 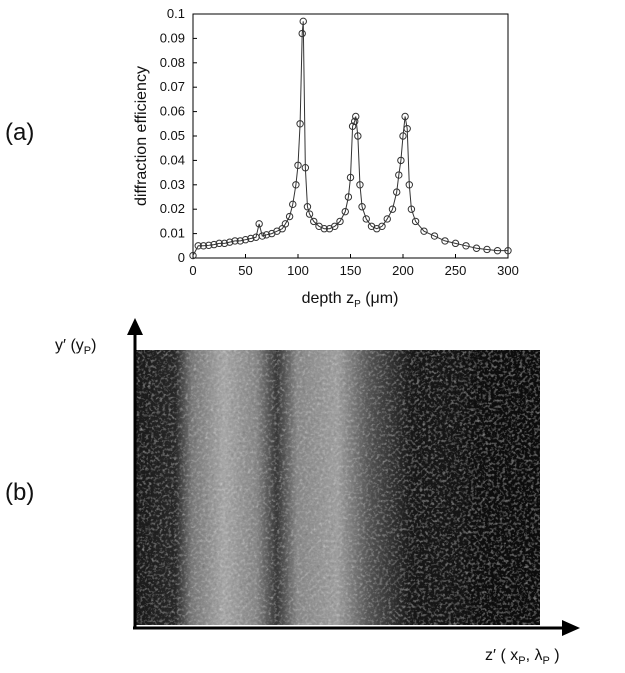 I want to click on x-tick-label: 100, so click(x=298, y=270).